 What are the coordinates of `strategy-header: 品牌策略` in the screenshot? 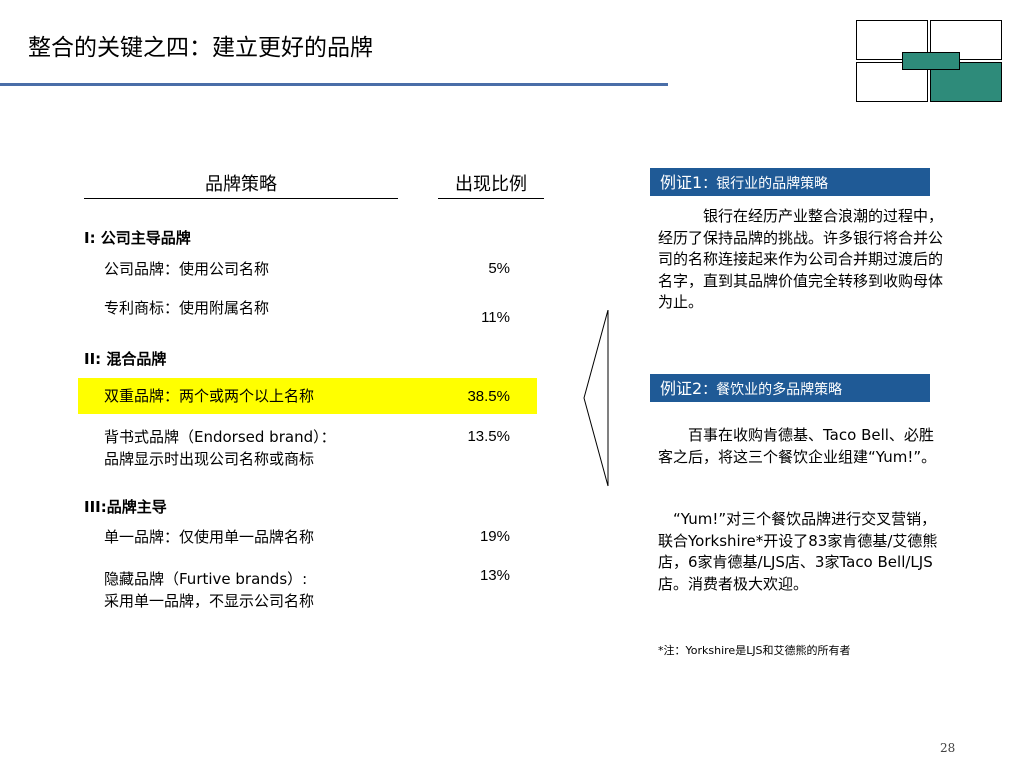 It's located at (241, 184).